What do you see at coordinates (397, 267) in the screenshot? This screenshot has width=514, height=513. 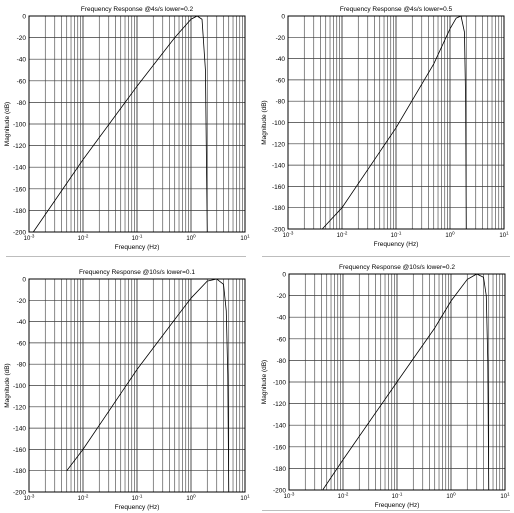 I see `chart-title: Frequency Response @10s/s lower=0.2` at bounding box center [397, 267].